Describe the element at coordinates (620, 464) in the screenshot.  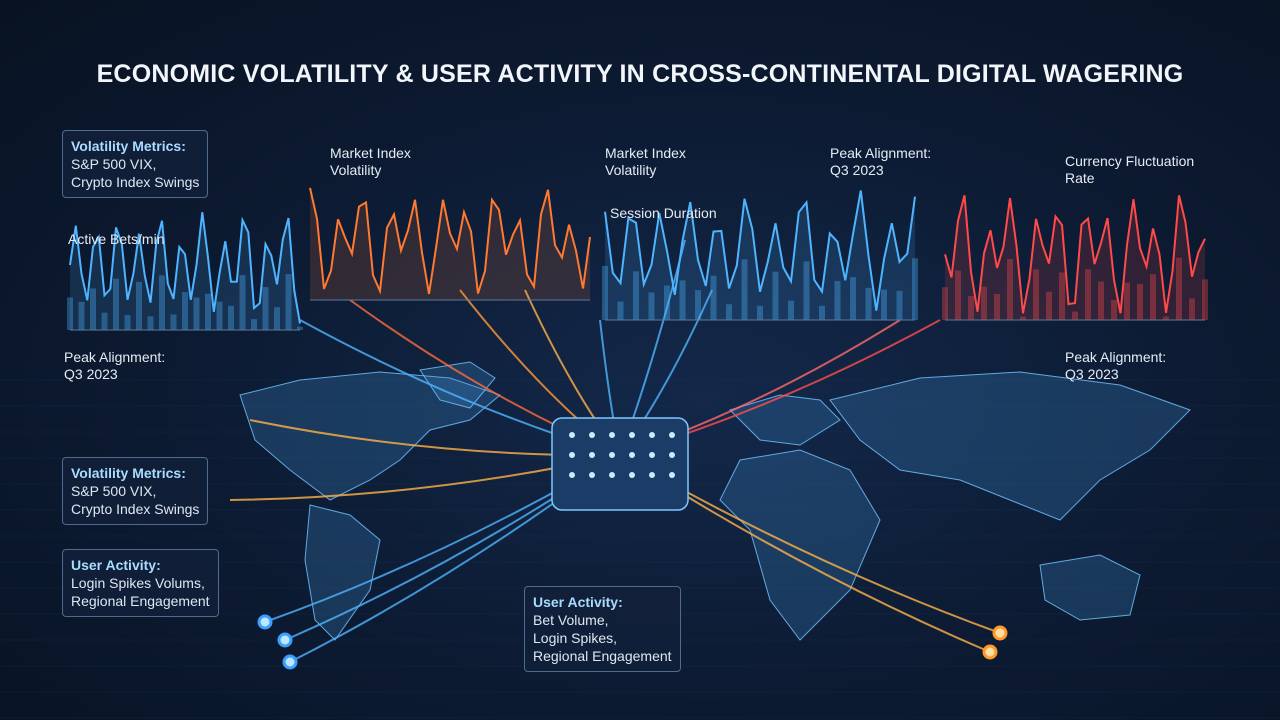
I see `hub` at that location.